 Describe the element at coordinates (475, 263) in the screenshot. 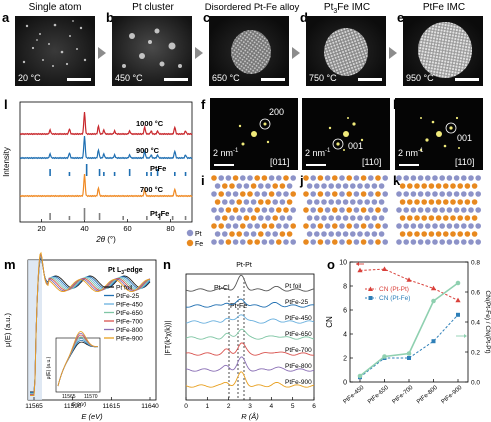

I see `cn-y2tick-4: 0.8` at that location.